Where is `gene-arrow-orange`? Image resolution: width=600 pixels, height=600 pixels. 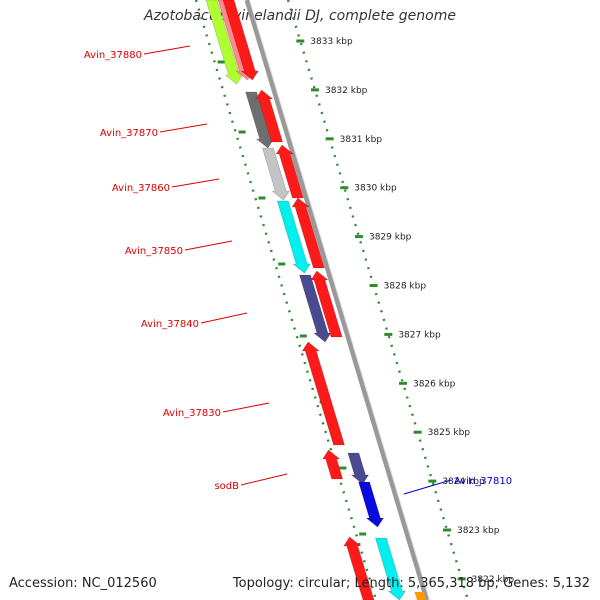
gene-arrow-orange is located at coordinates (420, 596).